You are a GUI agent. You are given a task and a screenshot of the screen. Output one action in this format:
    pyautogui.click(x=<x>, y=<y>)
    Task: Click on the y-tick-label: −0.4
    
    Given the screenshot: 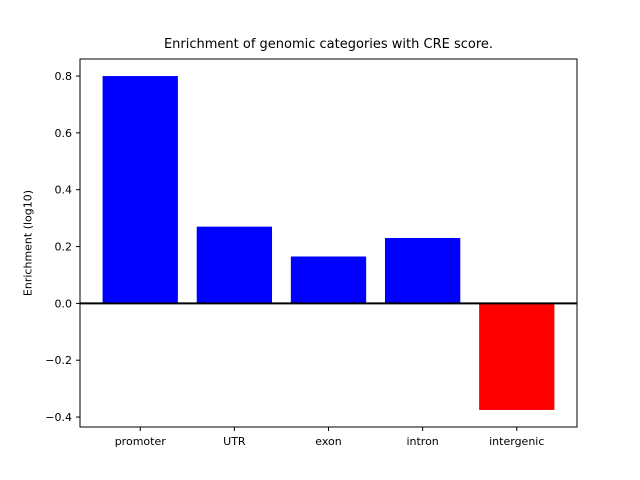 What is the action you would take?
    pyautogui.click(x=58, y=417)
    